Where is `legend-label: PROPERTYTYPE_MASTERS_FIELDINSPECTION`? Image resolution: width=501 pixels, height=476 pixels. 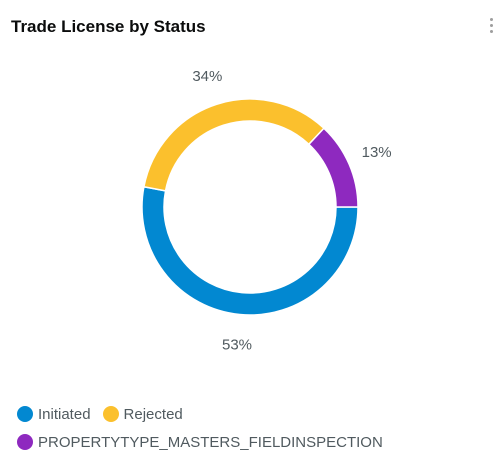
legend-label: PROPERTYTYPE_MASTERS_FIELDINSPECTION is located at coordinates (210, 442).